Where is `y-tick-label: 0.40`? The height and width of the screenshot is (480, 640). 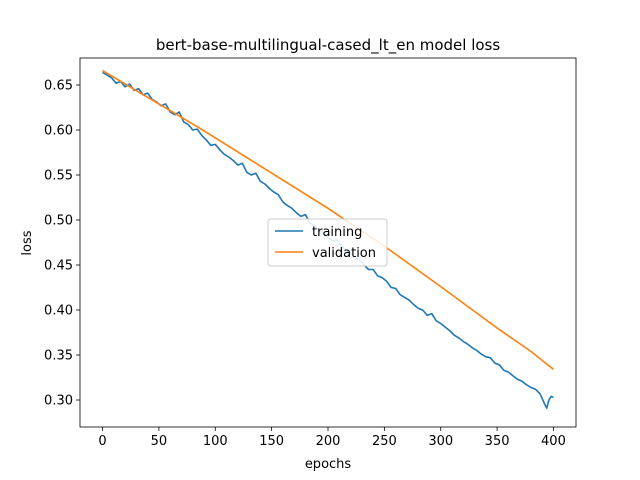
y-tick-label: 0.40 is located at coordinates (58, 311).